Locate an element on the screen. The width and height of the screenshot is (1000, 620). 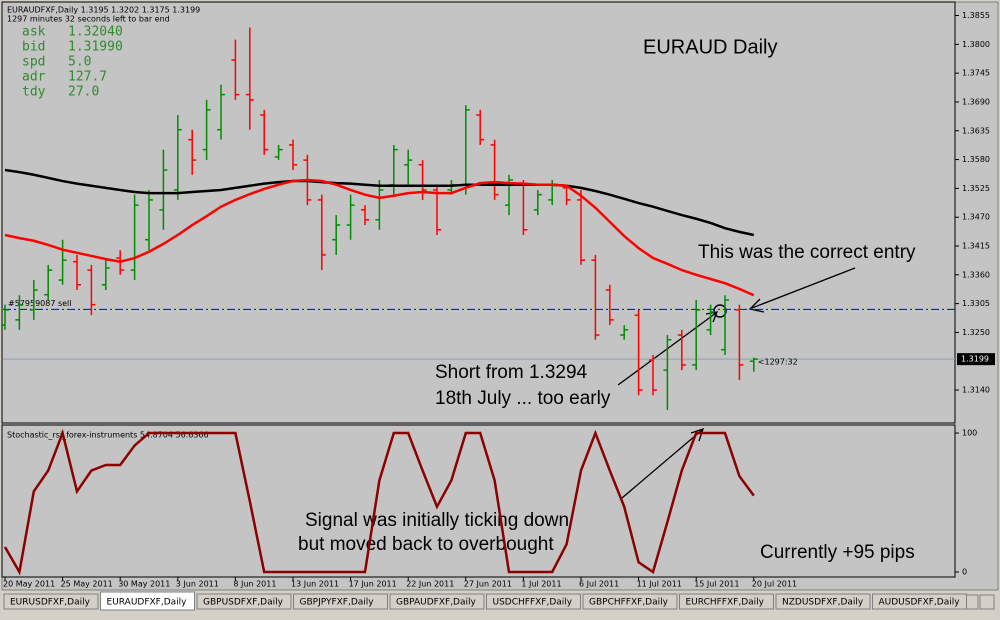
y-tick-label: 1.3580 is located at coordinates (976, 159).